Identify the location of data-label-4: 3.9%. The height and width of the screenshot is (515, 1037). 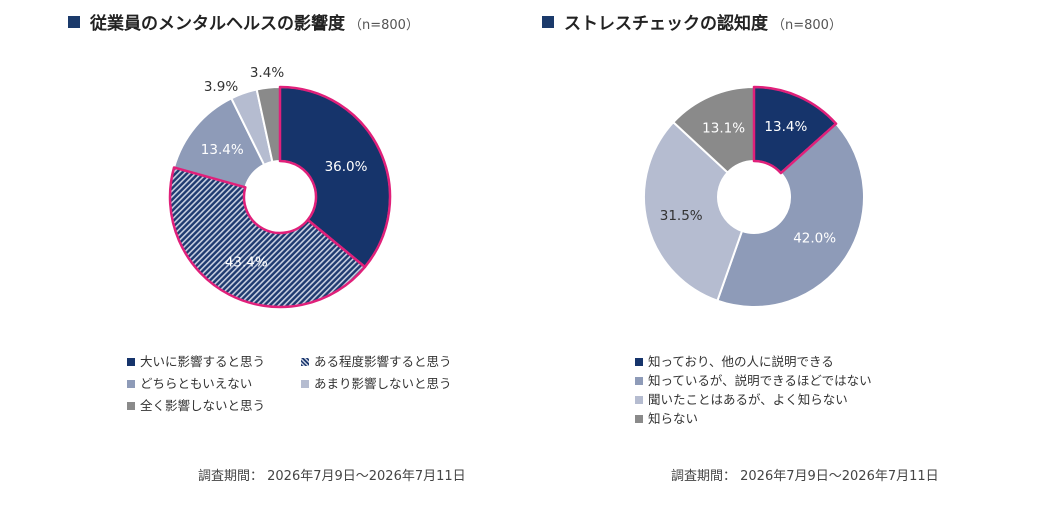
(221, 87).